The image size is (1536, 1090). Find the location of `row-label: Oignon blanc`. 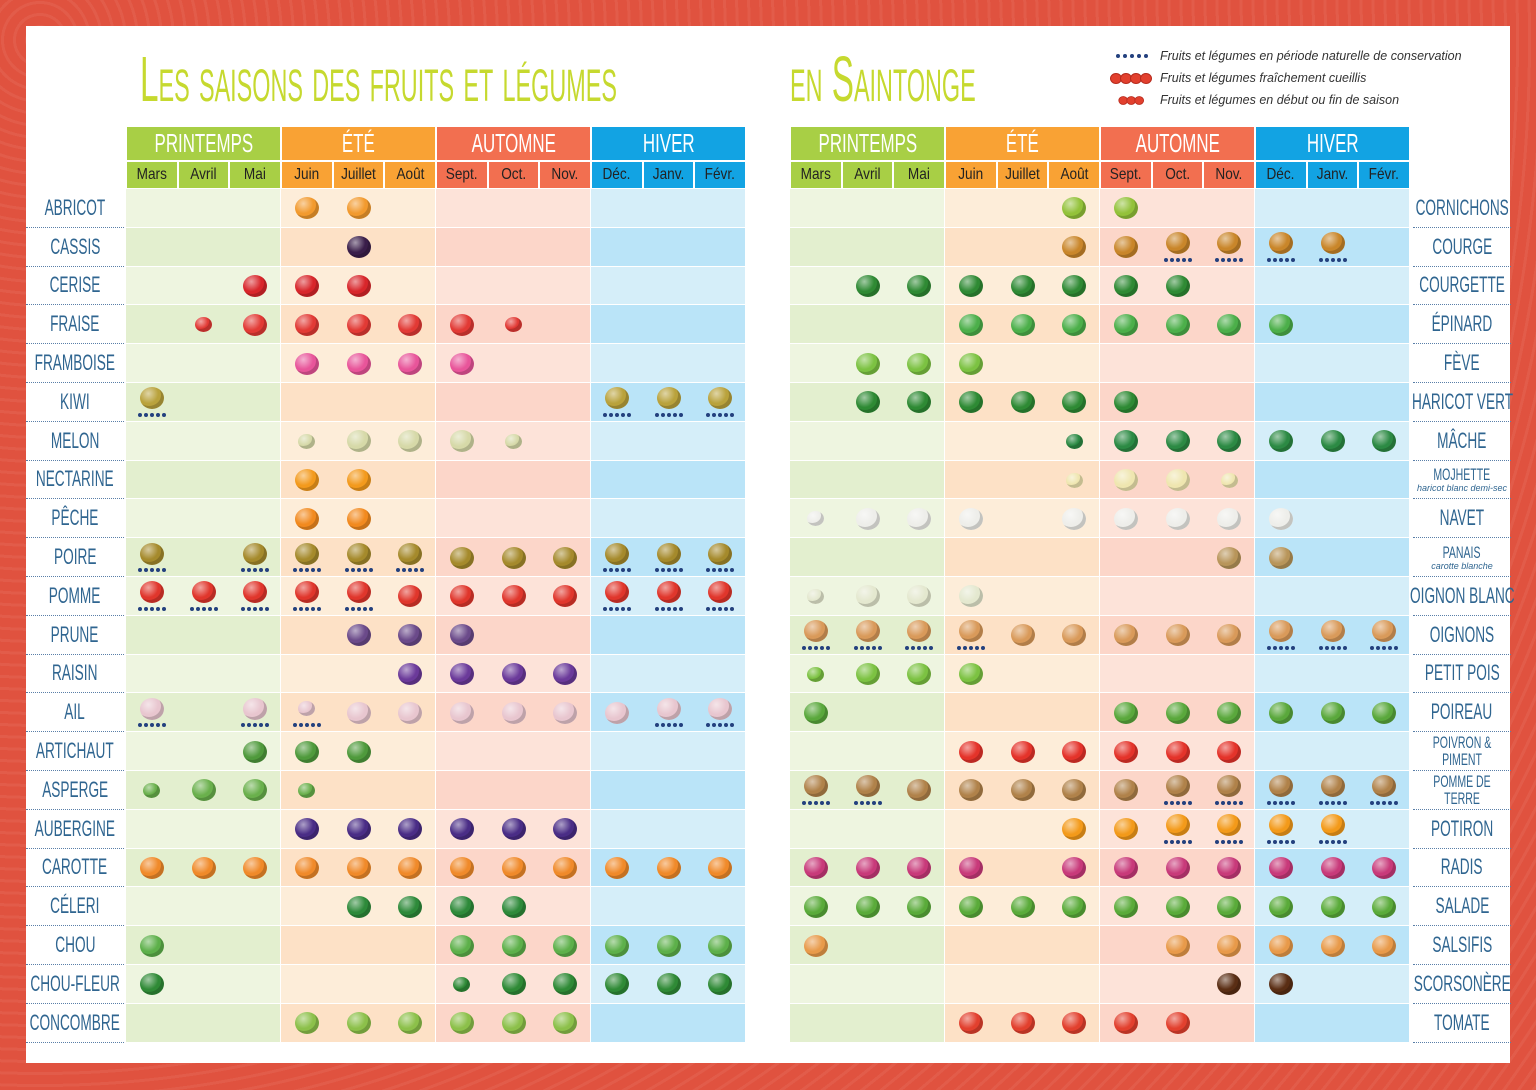

row-label: Oignon blanc is located at coordinates (1462, 596).